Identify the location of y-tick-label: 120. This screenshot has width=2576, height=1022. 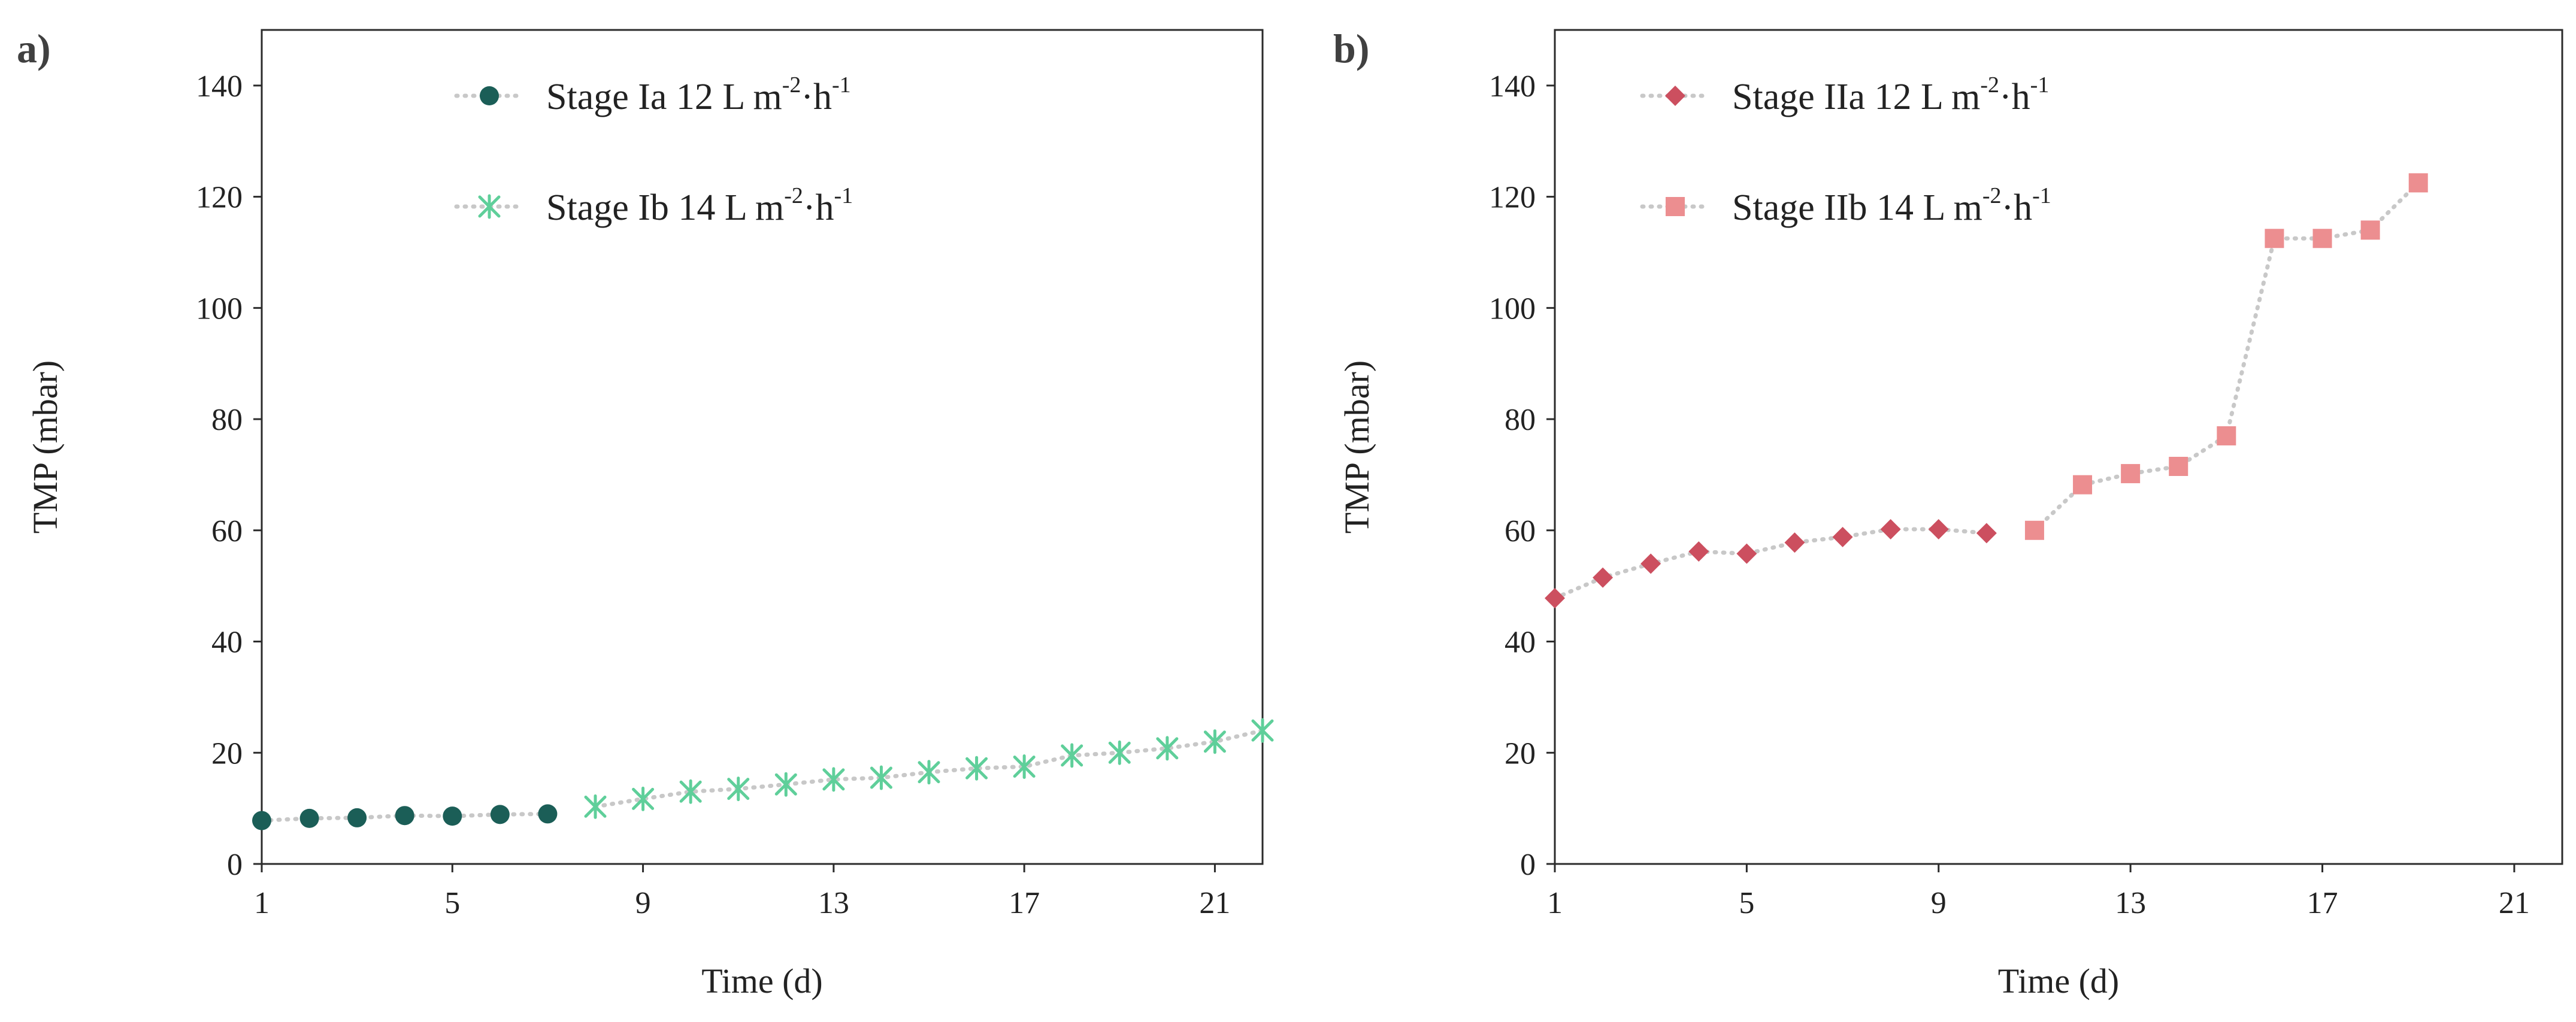
(1512, 198).